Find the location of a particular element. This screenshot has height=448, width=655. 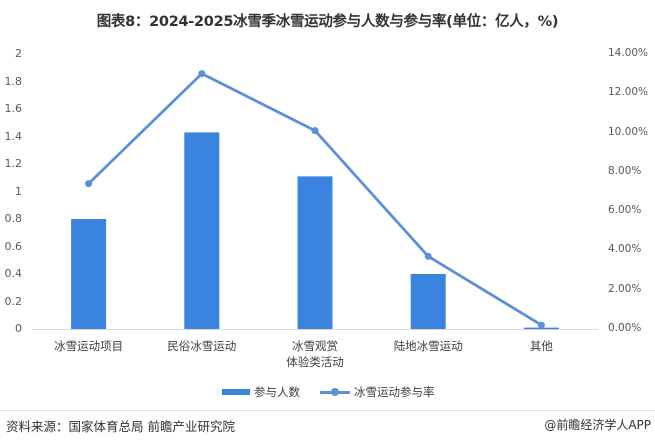

legend-line-swatch-icon is located at coordinates (335, 392).